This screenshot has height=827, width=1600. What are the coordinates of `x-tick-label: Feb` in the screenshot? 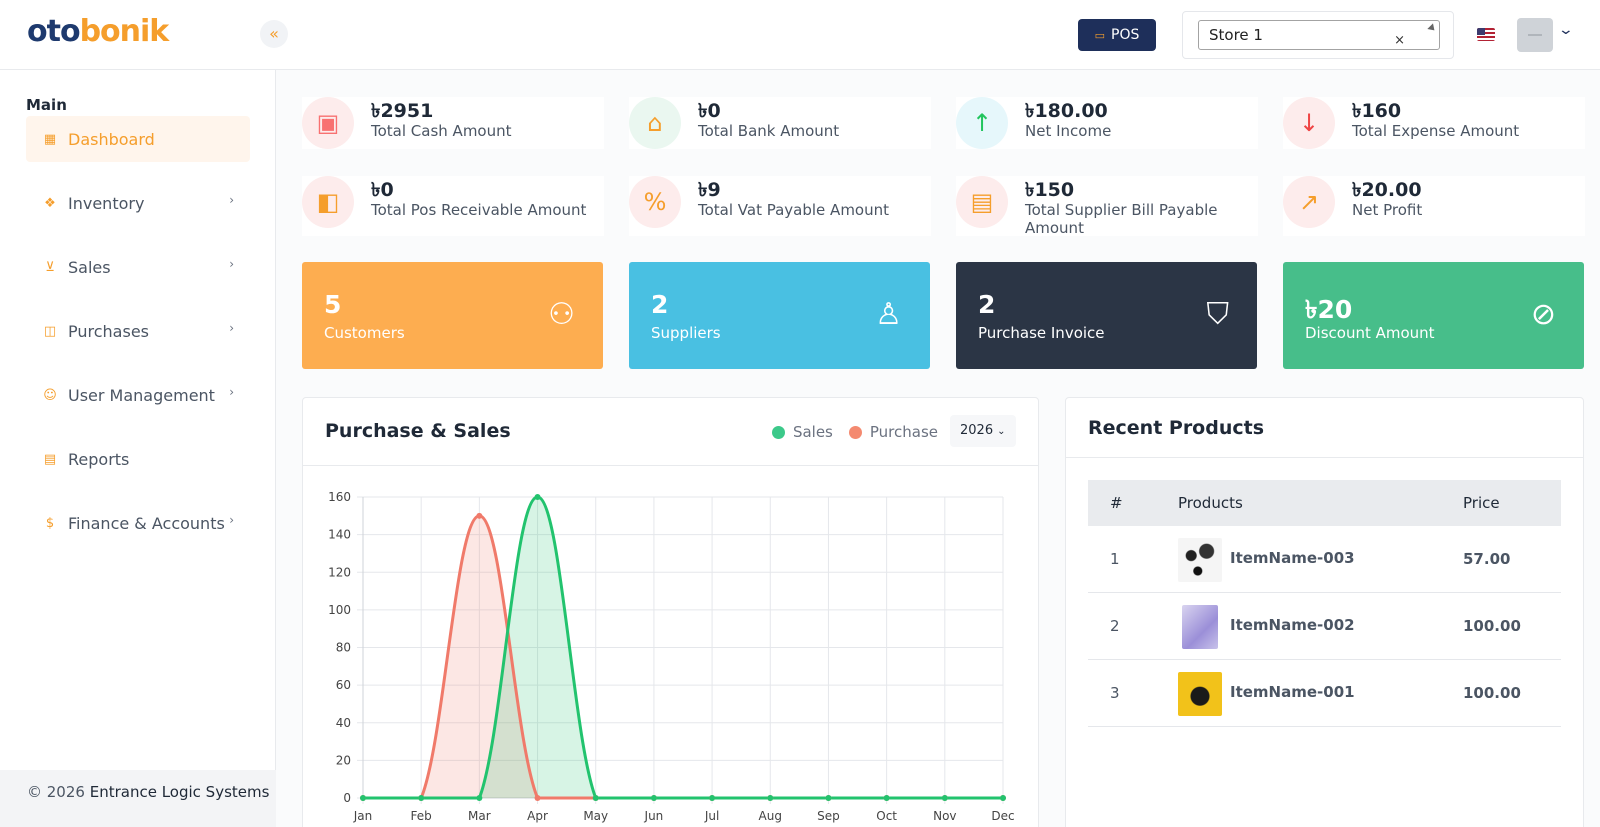 It's located at (421, 816).